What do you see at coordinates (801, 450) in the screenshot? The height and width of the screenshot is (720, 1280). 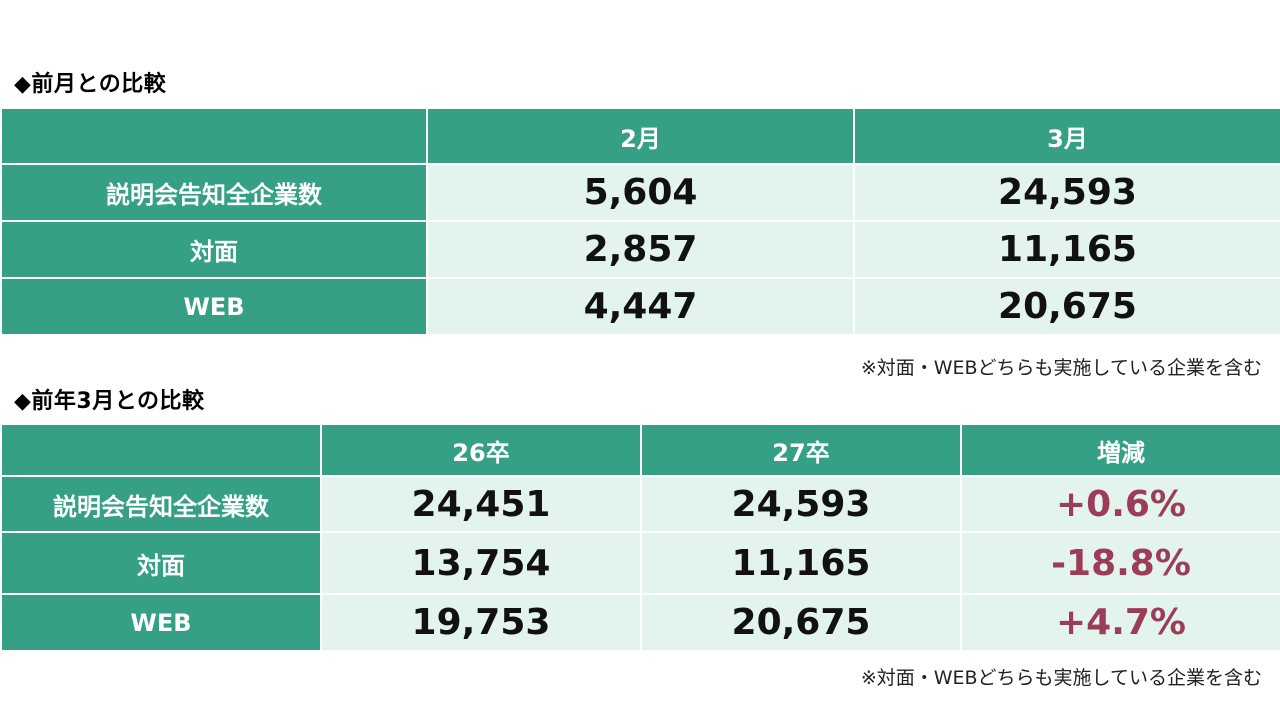 I see `column-header-27: 27卒` at bounding box center [801, 450].